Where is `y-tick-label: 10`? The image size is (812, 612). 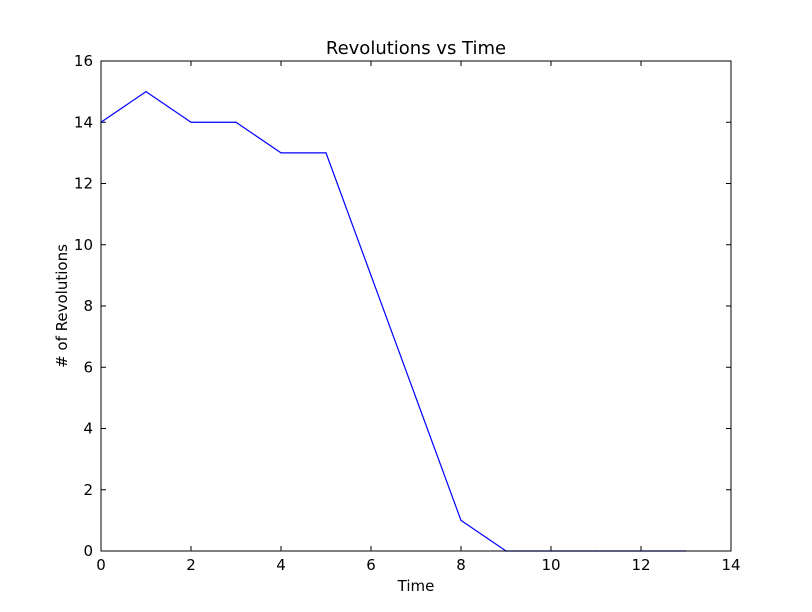 y-tick-label: 10 is located at coordinates (83, 245).